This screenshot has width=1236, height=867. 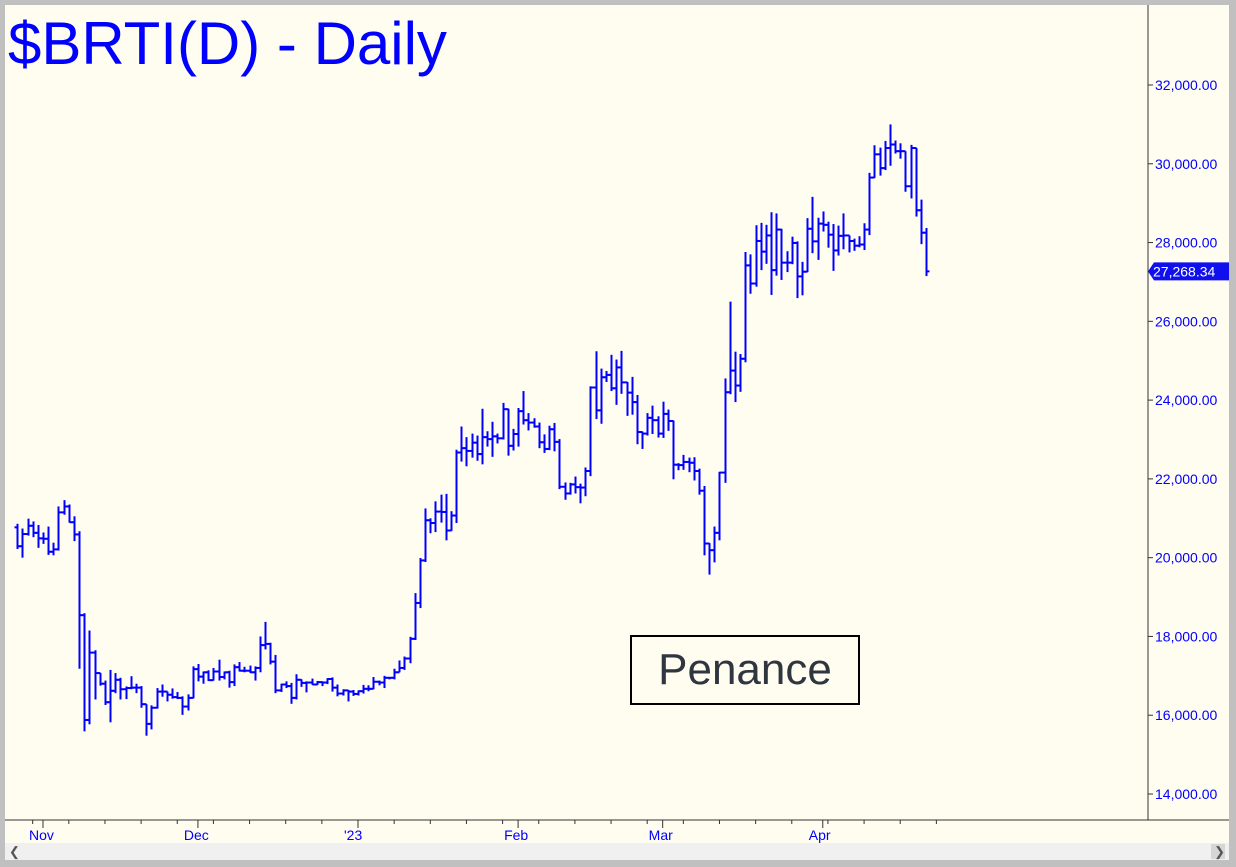 I want to click on y-tick-label: 16,000.00, so click(x=1186, y=715).